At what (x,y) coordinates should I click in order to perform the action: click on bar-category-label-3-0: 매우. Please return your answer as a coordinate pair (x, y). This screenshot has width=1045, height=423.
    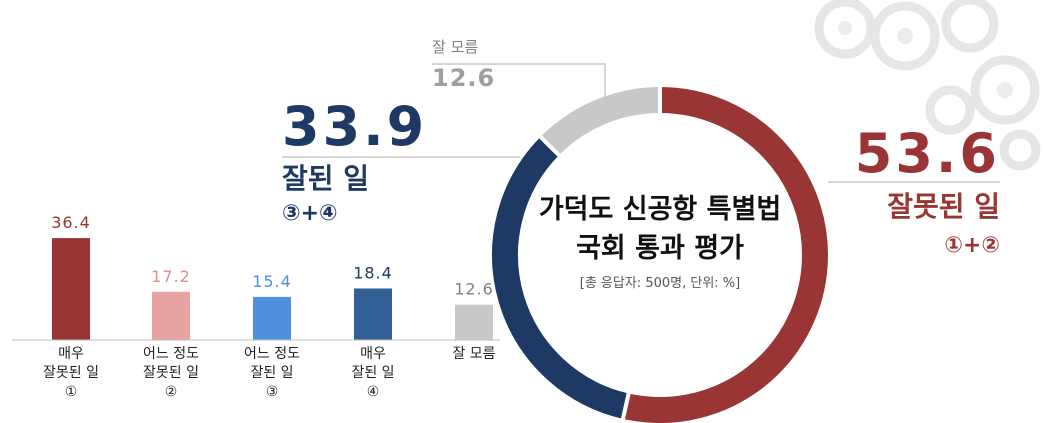
    Looking at the image, I should click on (373, 354).